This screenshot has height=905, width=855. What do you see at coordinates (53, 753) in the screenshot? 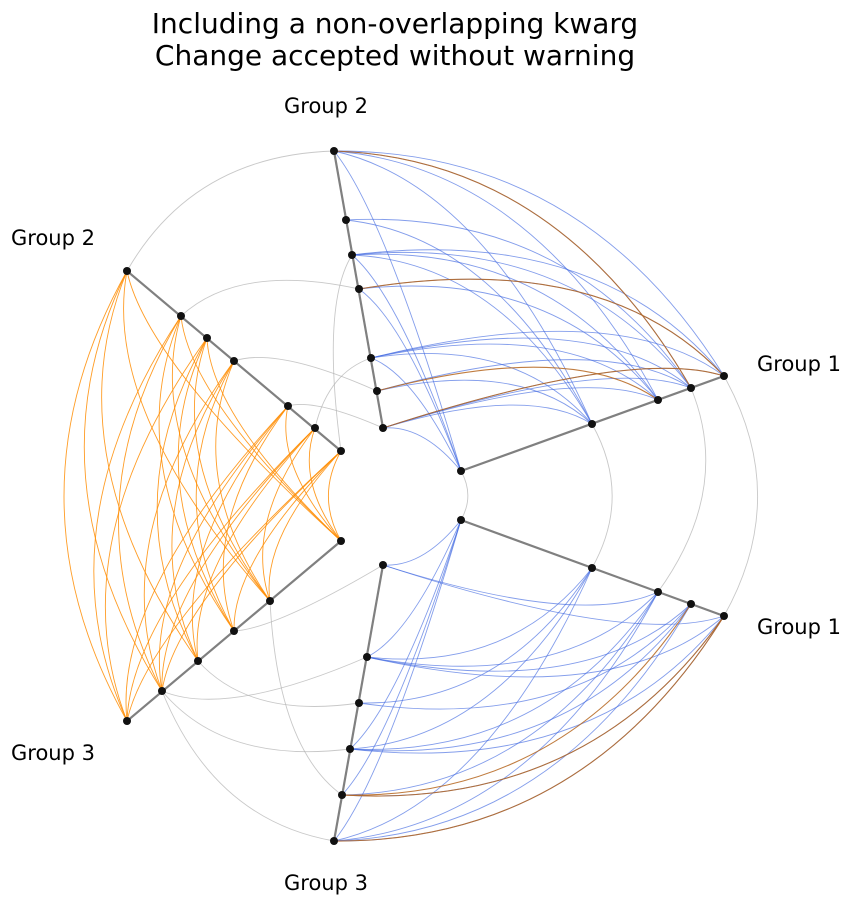
I see `axis-label-group3-left: Group 3` at bounding box center [53, 753].